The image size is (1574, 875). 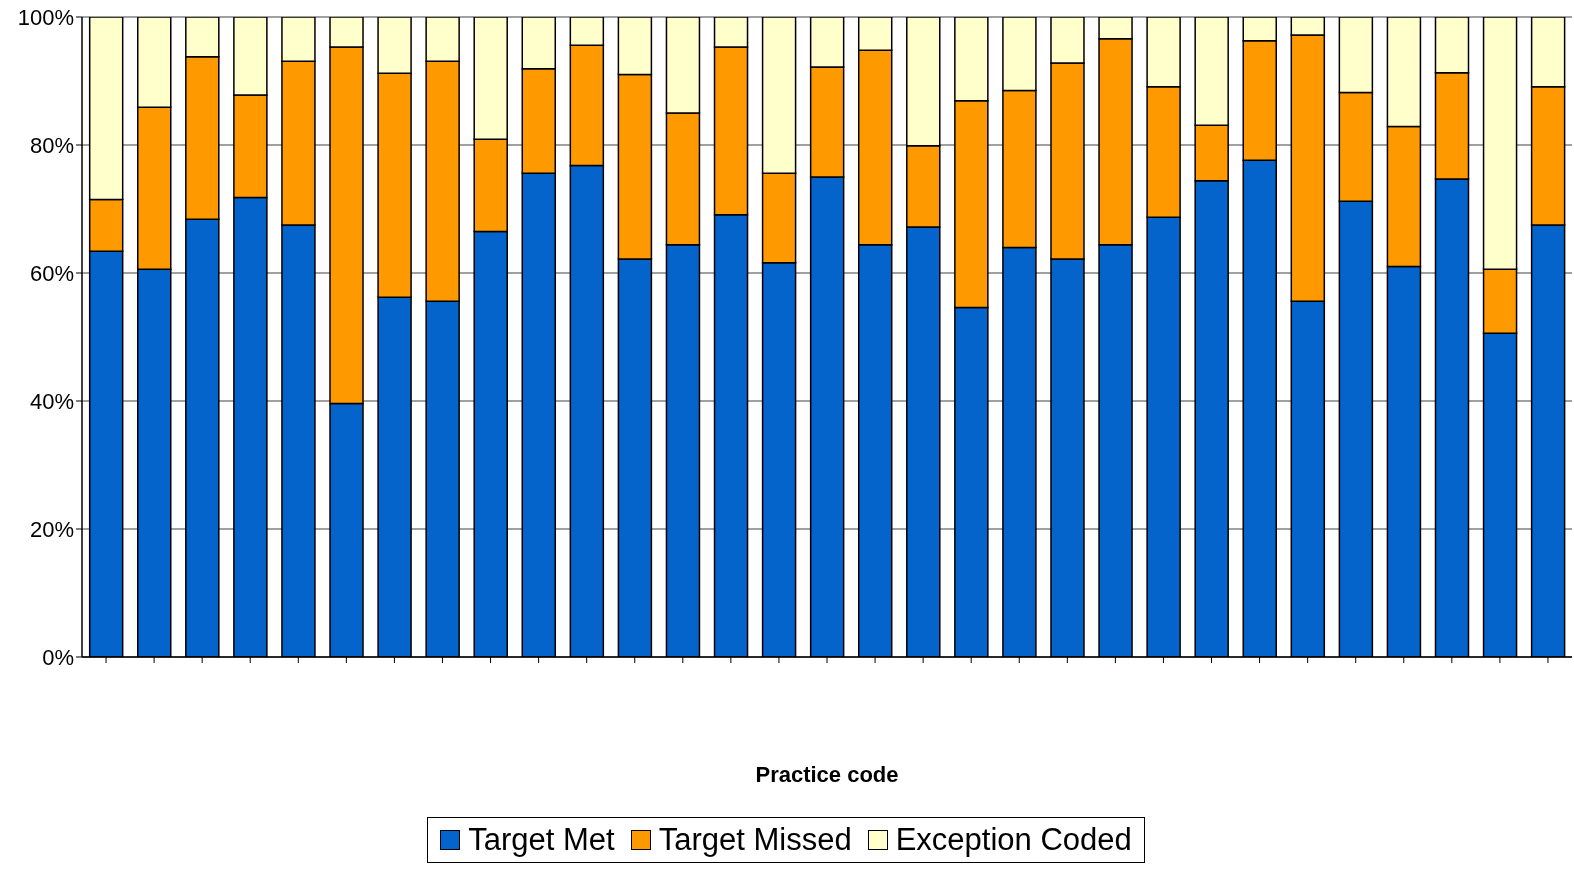 I want to click on y-tick-label: 60%, so click(x=51, y=273).